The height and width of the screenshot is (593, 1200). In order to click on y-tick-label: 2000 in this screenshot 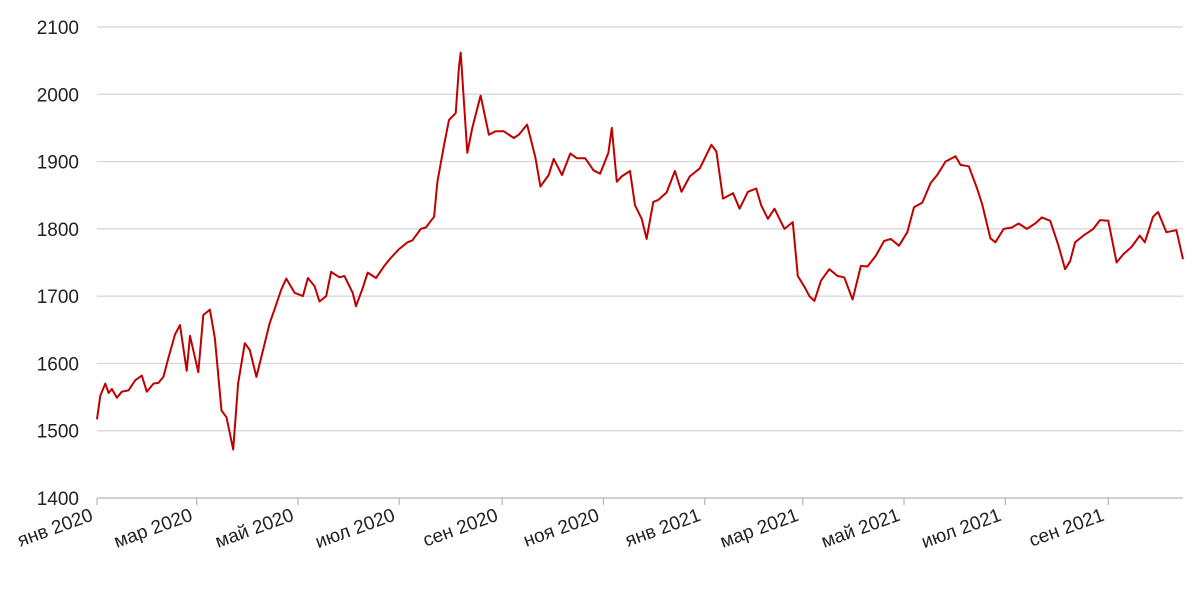, I will do `click(58, 95)`.